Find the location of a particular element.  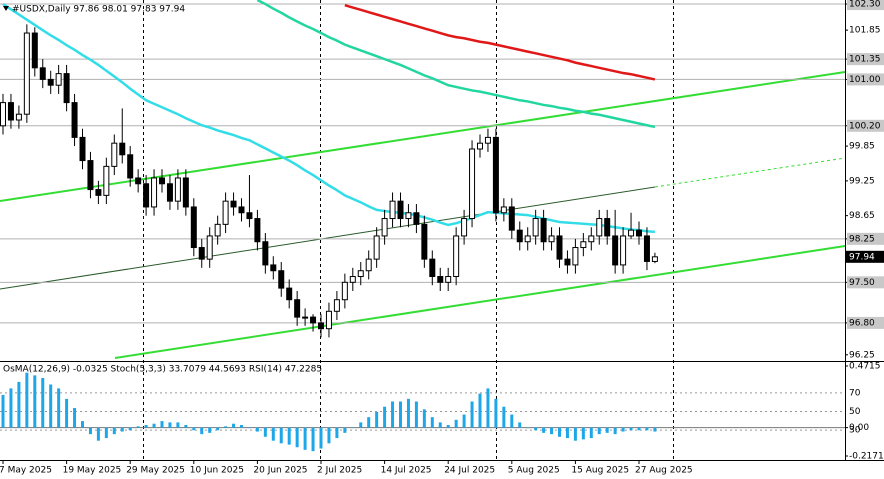

current-price-label: 97.94 is located at coordinates (862, 257).